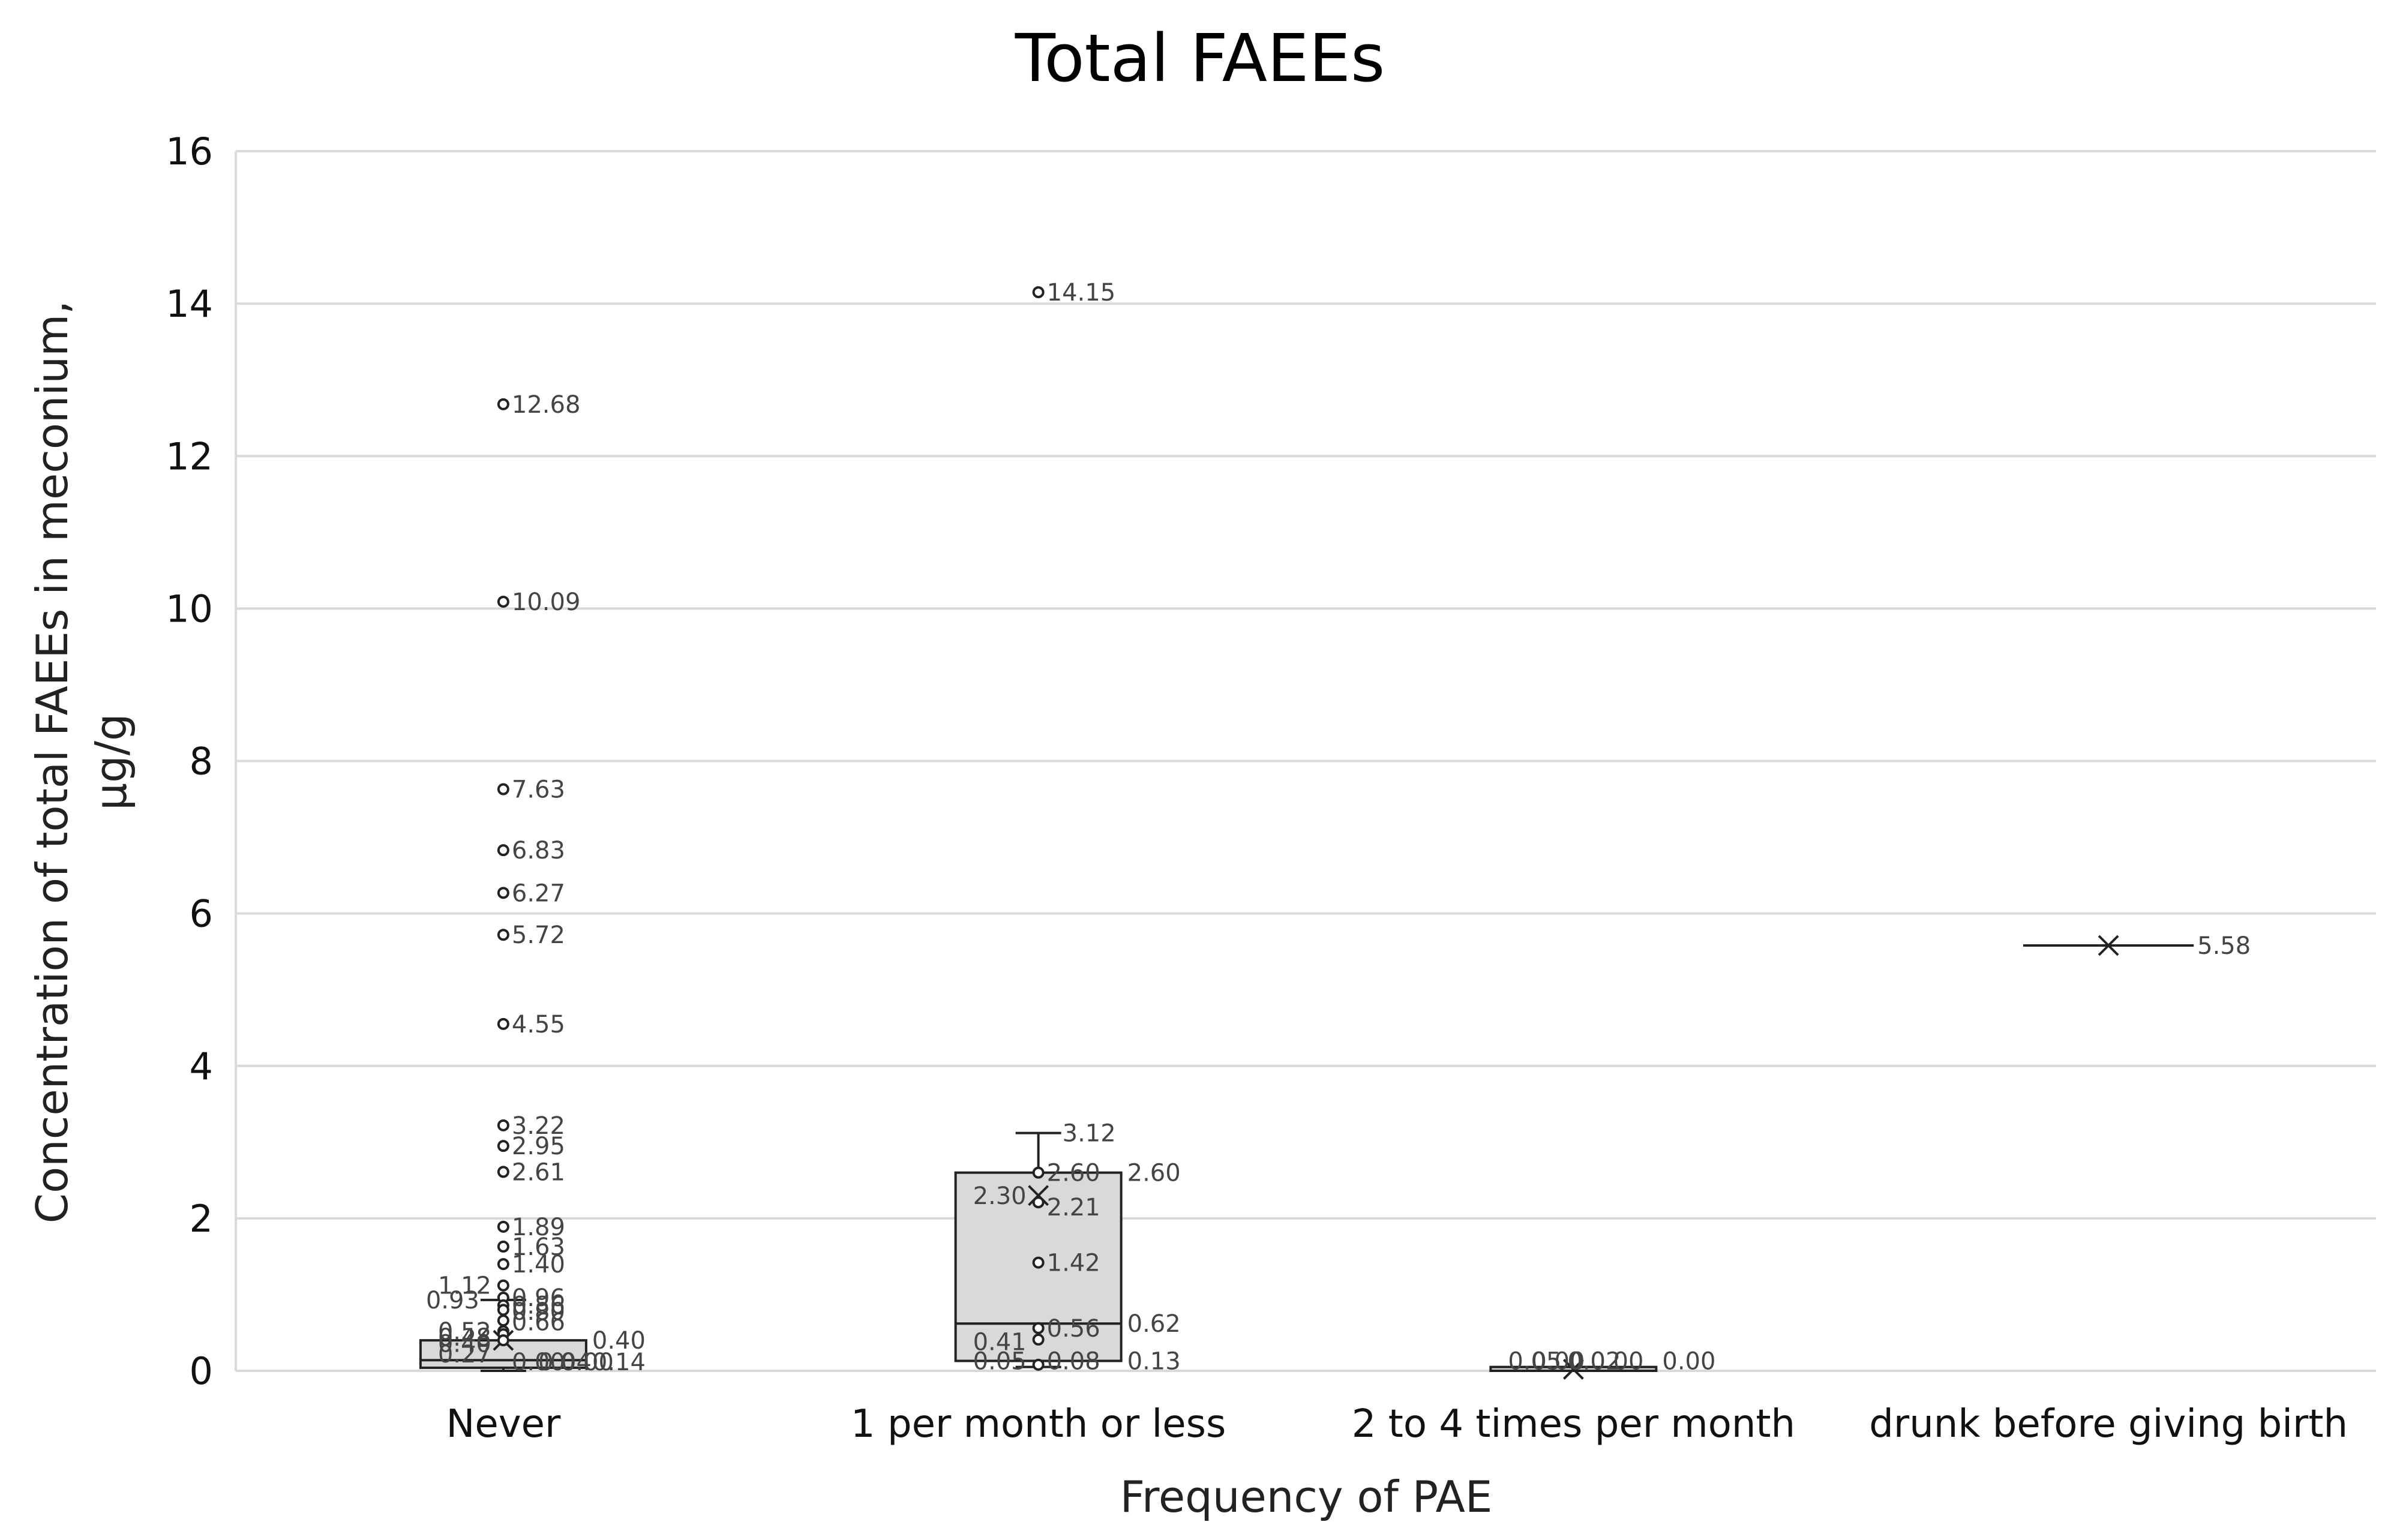 The height and width of the screenshot is (1540, 2400). What do you see at coordinates (503, 1424) in the screenshot?
I see `x-tick-label: Never` at bounding box center [503, 1424].